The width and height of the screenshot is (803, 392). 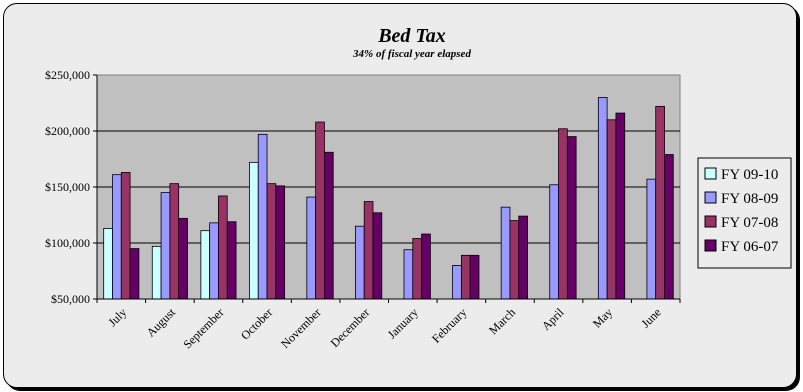 I want to click on x-tick-label: June, so click(x=650, y=317).